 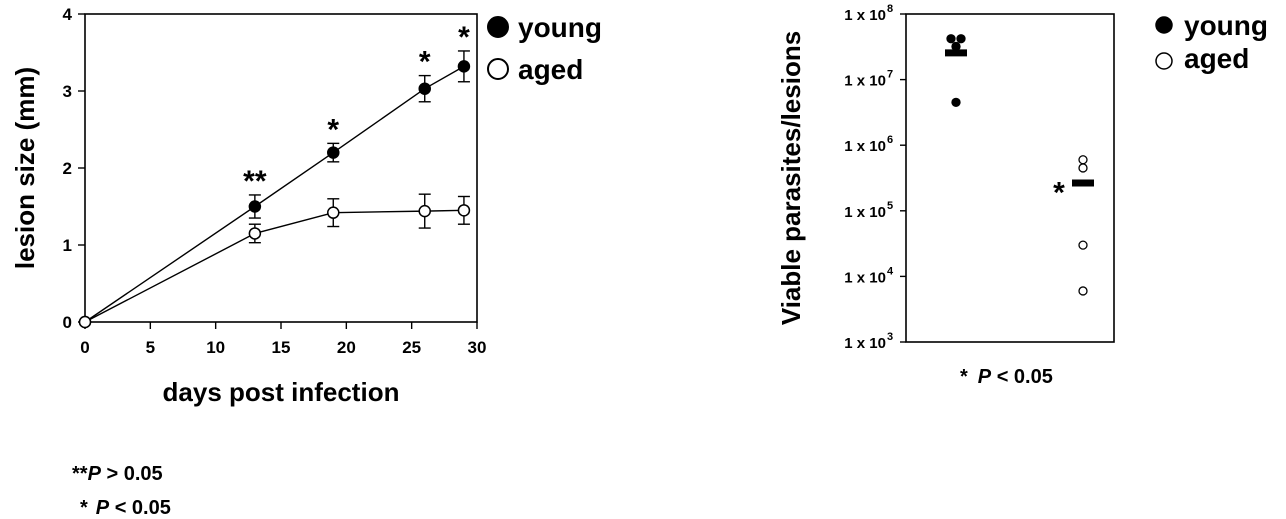 I want to click on x-tick-label: 25, so click(x=411, y=347).